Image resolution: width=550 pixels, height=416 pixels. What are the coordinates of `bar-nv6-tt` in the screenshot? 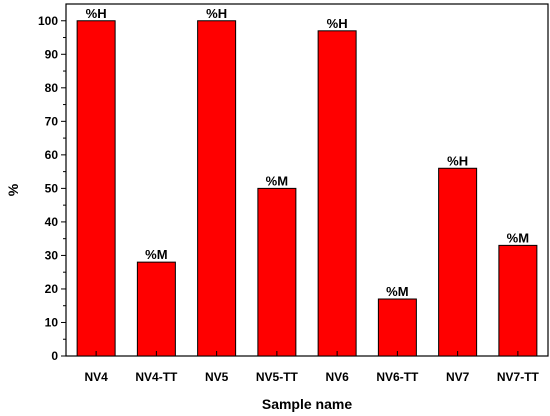 It's located at (397, 327).